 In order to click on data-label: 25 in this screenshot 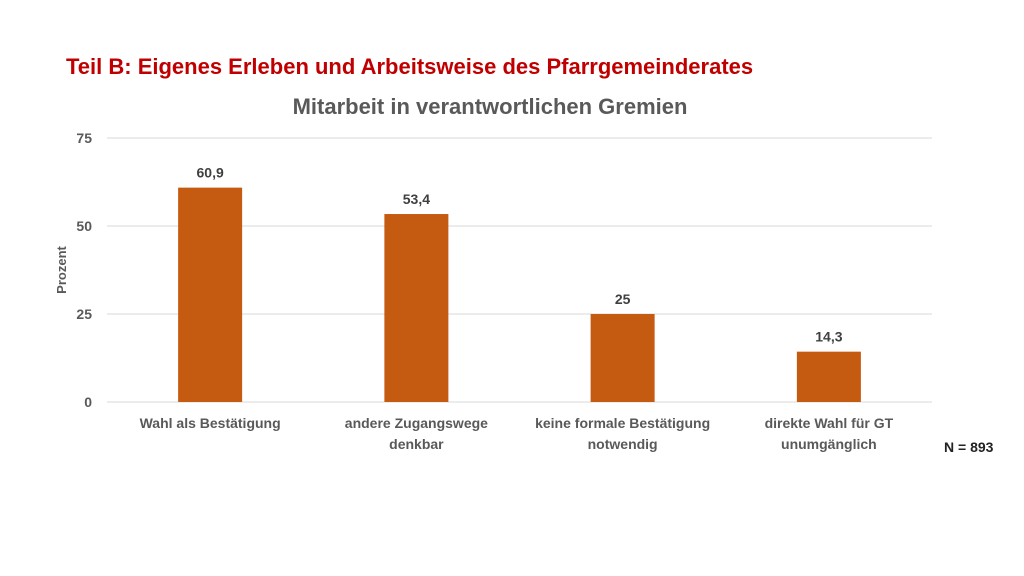, I will do `click(623, 299)`.